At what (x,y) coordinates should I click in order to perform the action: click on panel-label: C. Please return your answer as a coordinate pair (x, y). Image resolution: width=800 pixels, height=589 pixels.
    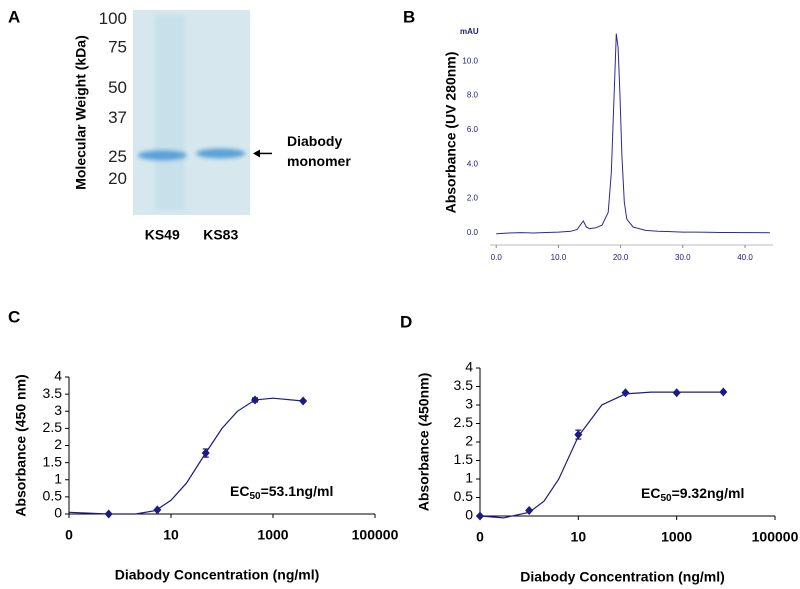
    Looking at the image, I should click on (14, 316).